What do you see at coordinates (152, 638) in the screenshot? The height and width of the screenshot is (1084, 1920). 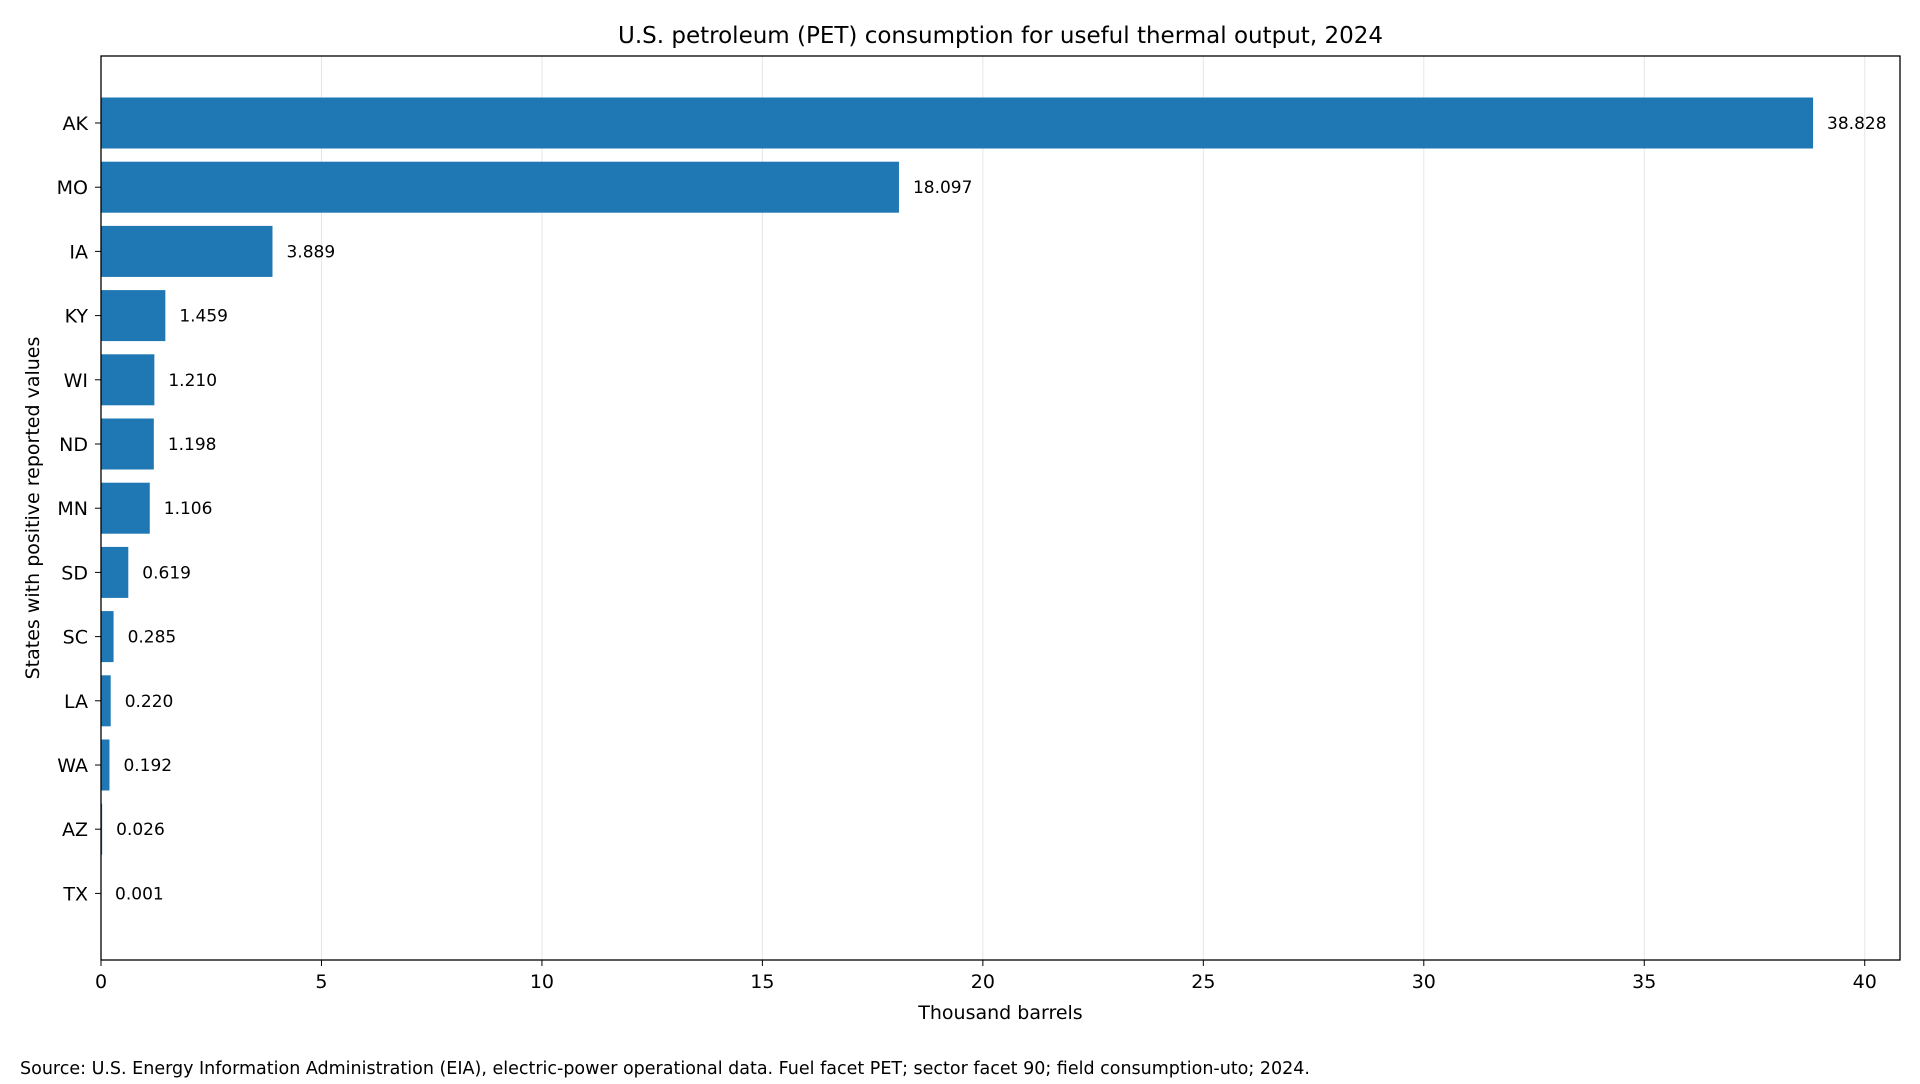 I see `data-label-sc: 0.285` at bounding box center [152, 638].